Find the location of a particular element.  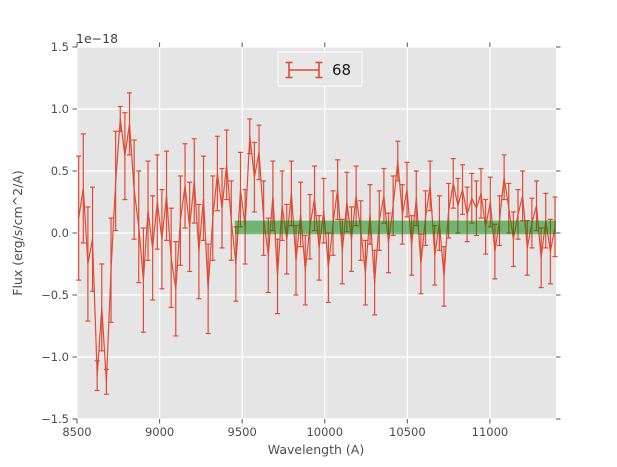

y-tick-label: 0.5 is located at coordinates (60, 171).